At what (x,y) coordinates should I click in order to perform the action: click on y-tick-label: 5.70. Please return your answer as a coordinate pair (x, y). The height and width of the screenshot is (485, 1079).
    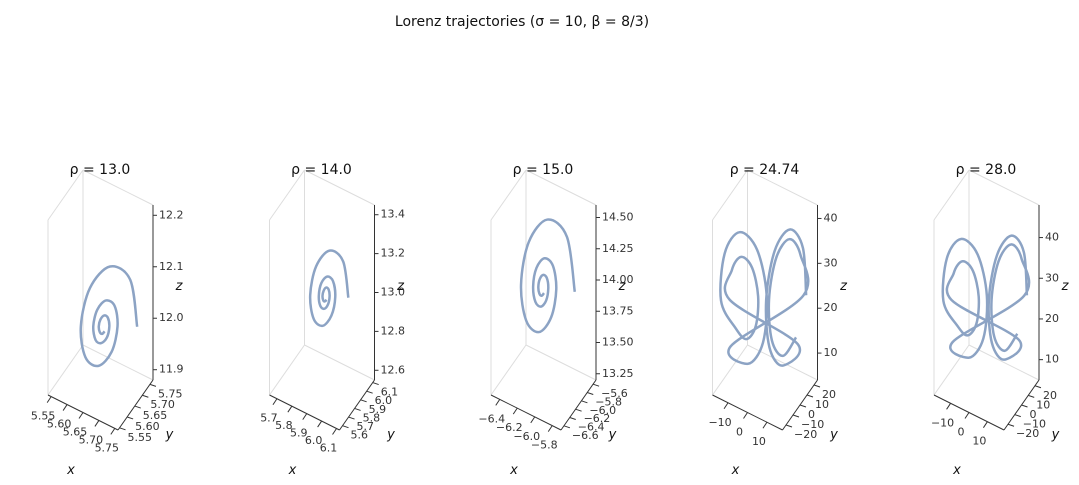
    Looking at the image, I should click on (162, 404).